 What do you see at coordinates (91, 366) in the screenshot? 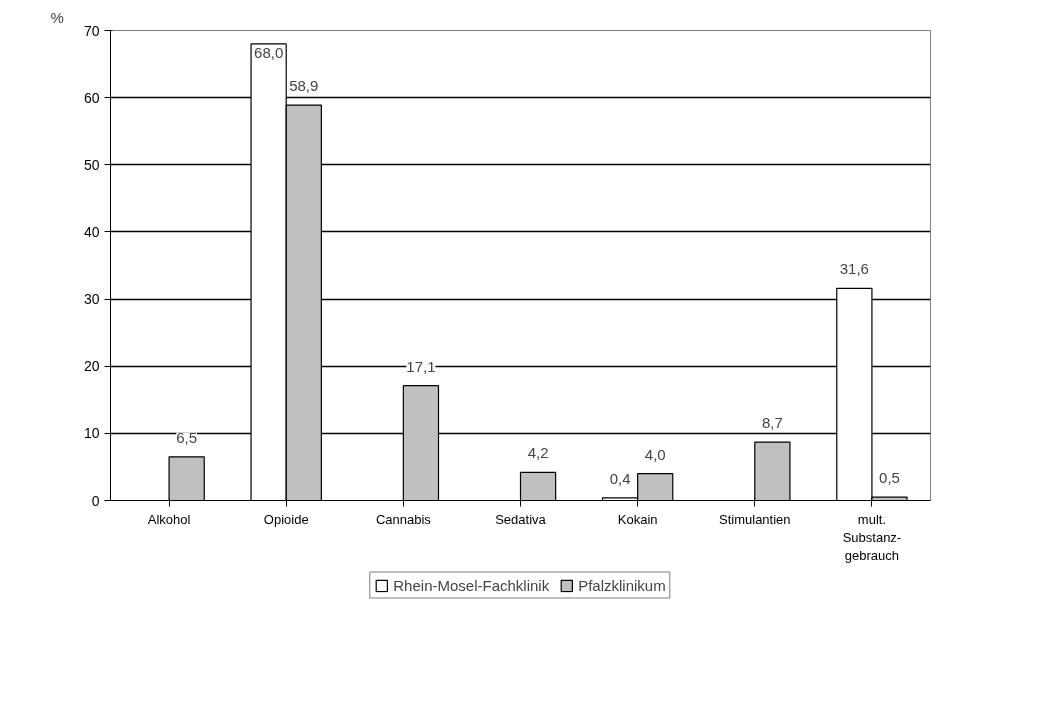
I see `y-tick-label: 20` at bounding box center [91, 366].